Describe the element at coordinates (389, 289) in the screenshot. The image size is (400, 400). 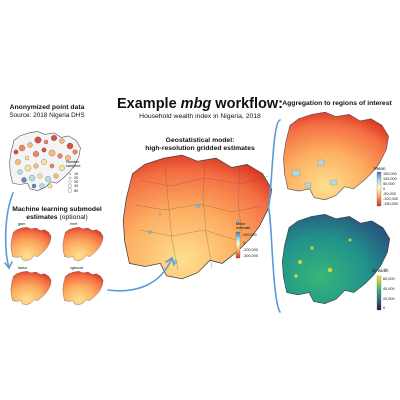
I see `ui-width-tick-1: 40,000` at that location.